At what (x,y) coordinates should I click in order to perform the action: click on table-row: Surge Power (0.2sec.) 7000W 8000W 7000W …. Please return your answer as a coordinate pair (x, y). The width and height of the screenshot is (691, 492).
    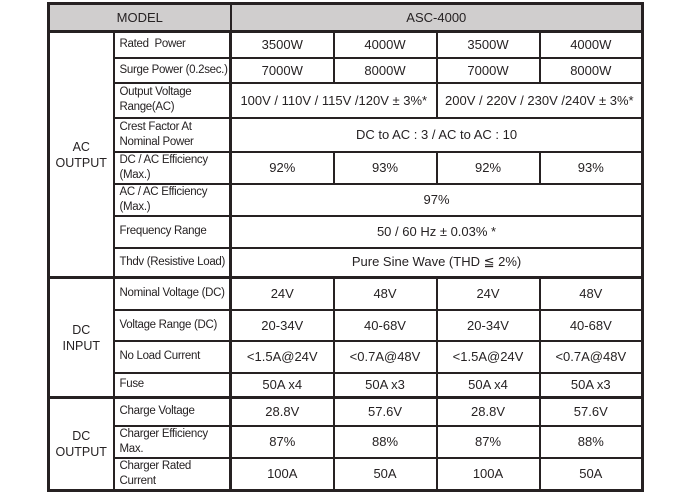
    Looking at the image, I should click on (346, 70).